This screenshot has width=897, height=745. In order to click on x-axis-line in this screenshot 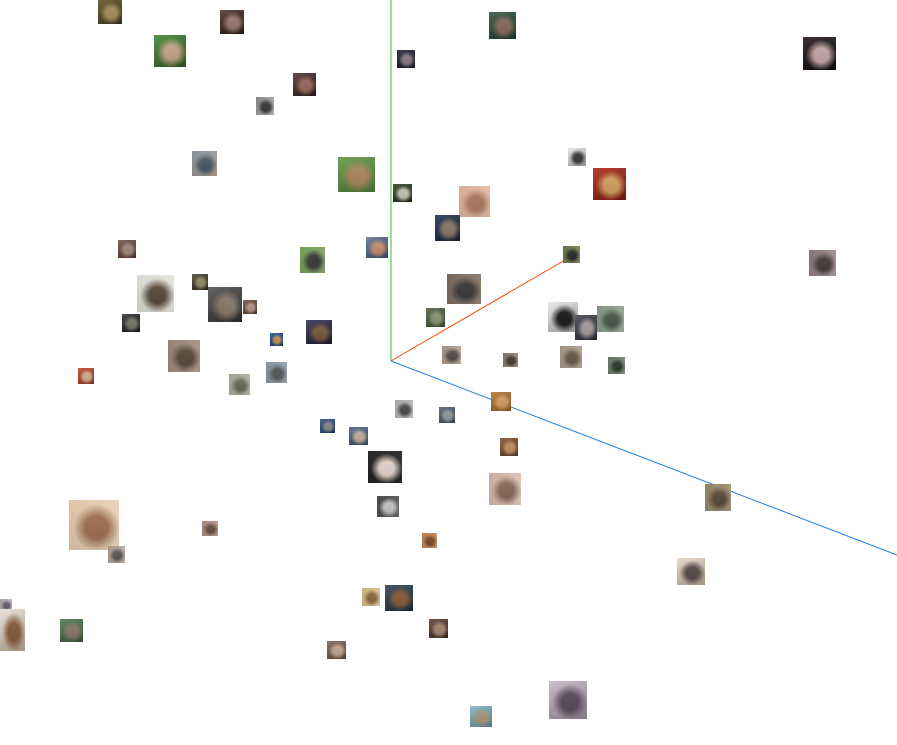, I will do `click(478, 310)`.